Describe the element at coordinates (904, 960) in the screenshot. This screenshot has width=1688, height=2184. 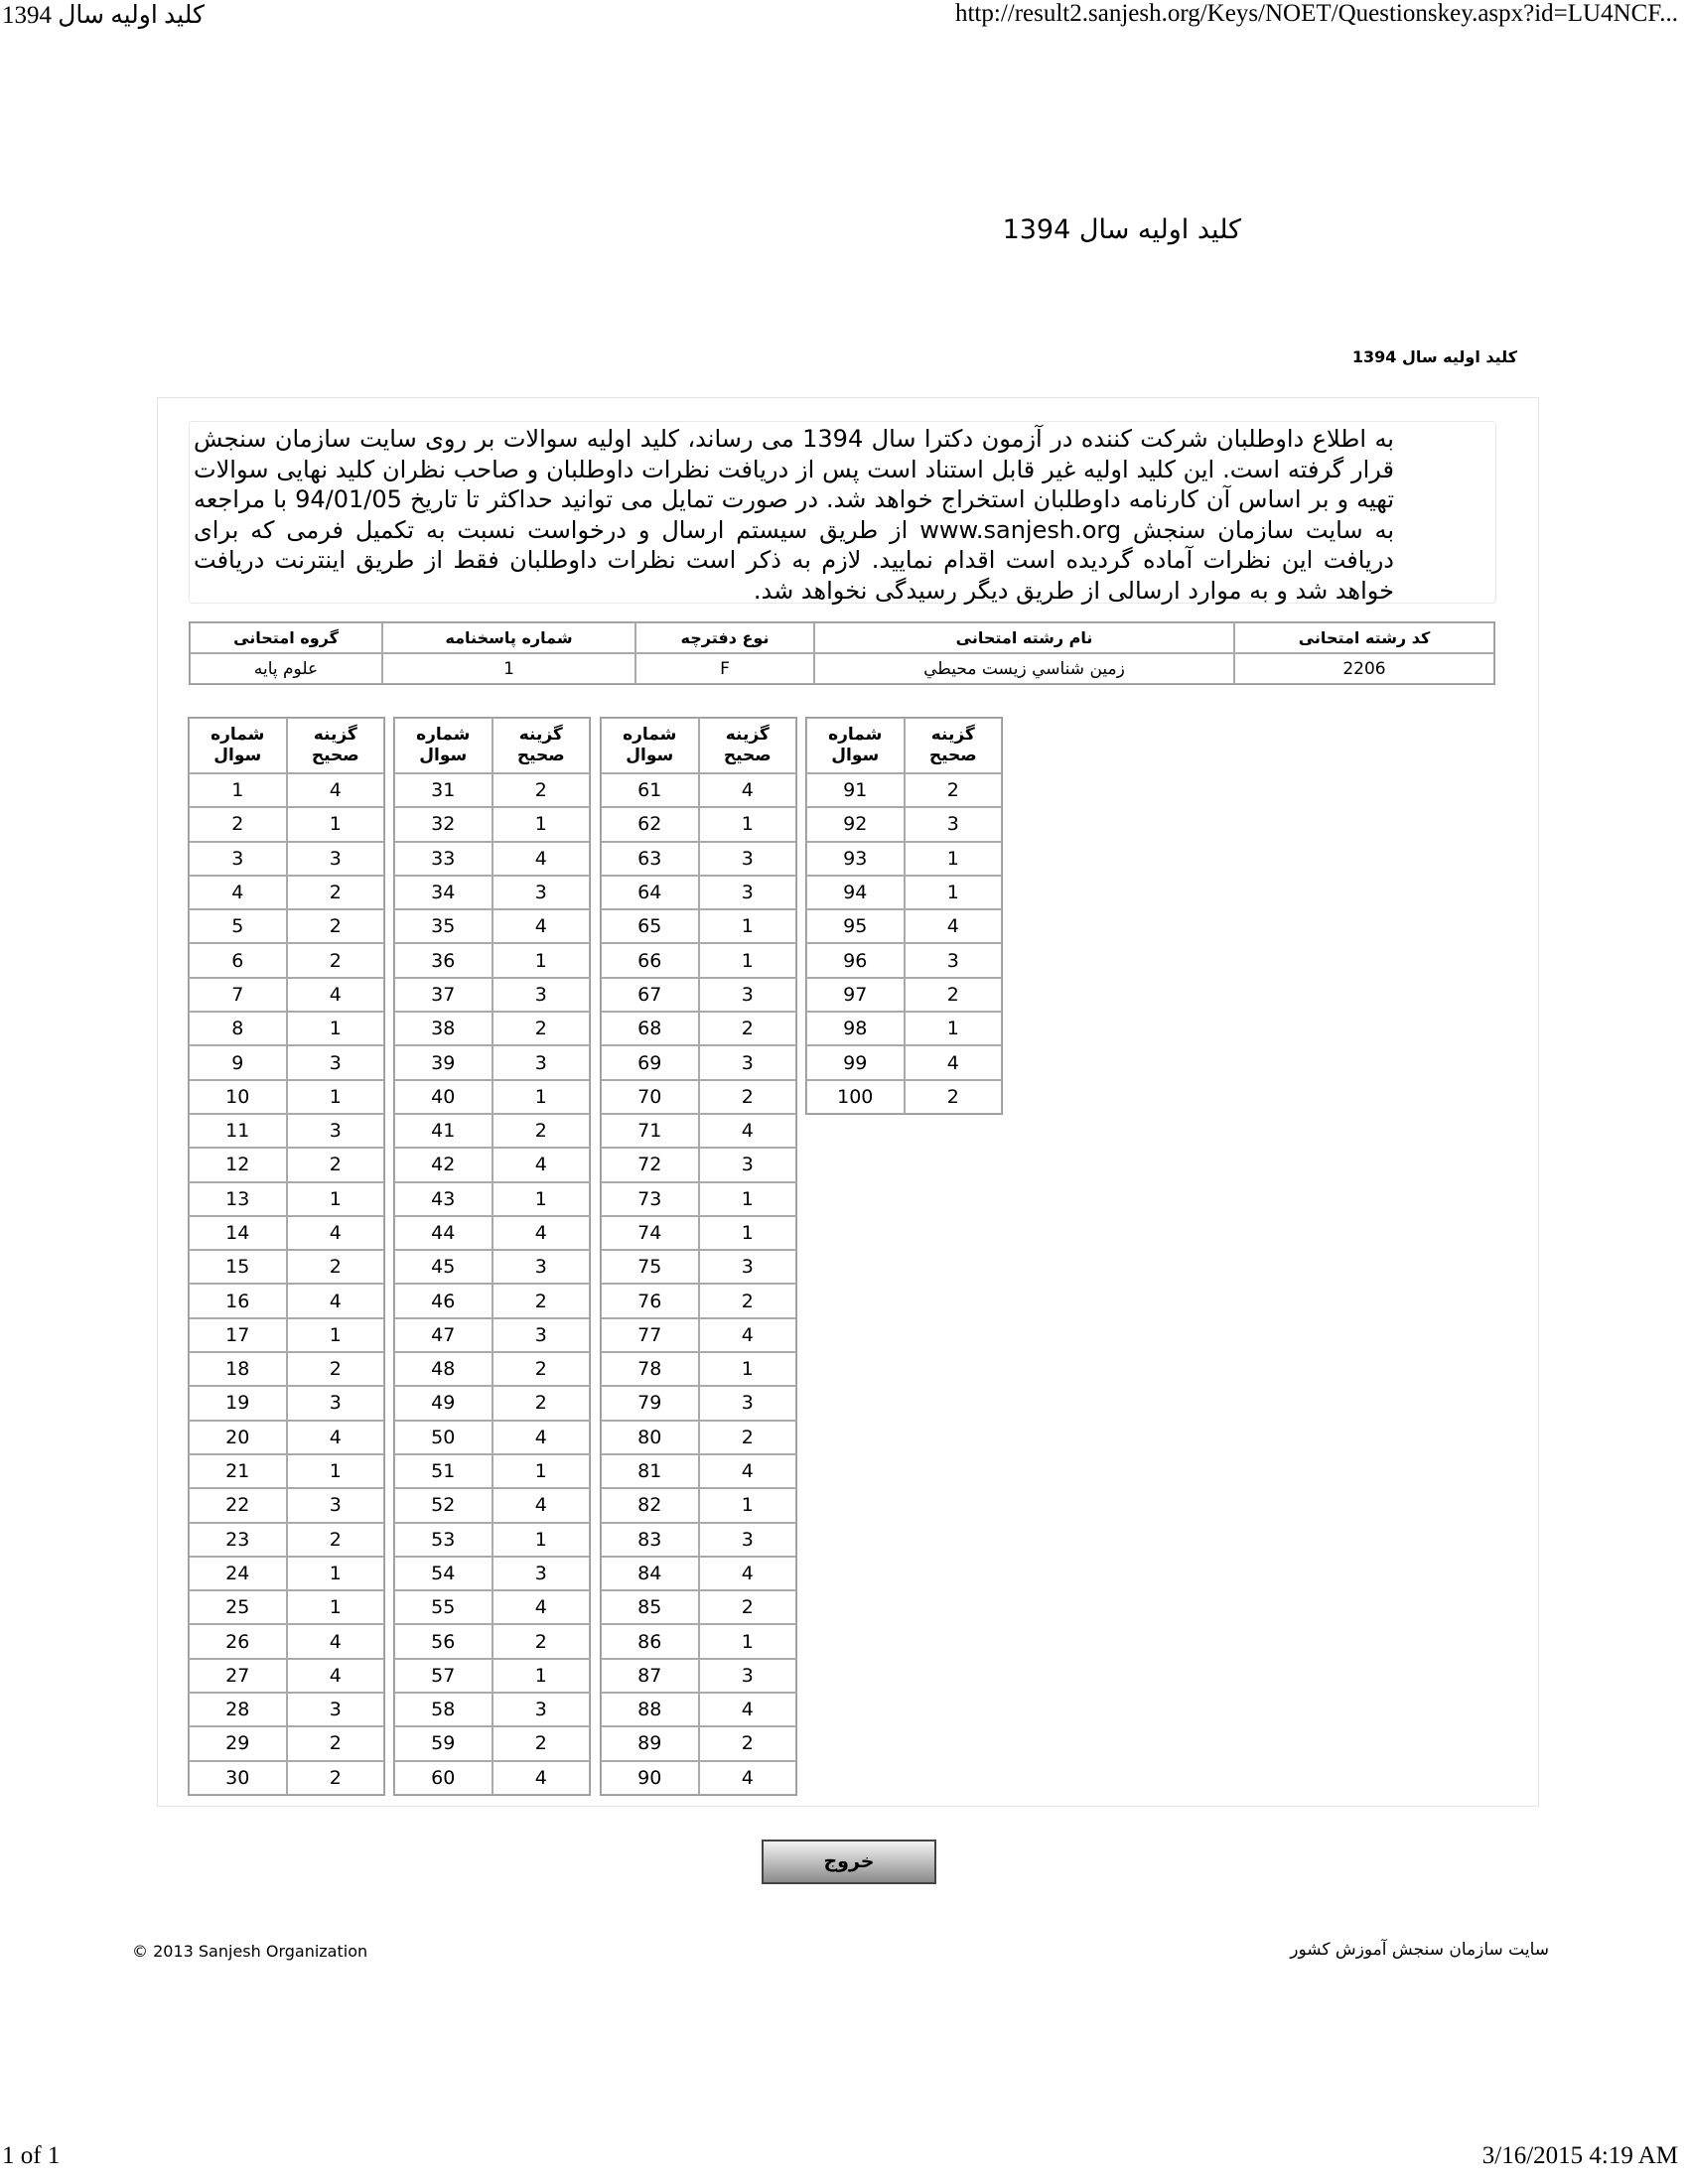
I see `answer-row: 96 3` at that location.